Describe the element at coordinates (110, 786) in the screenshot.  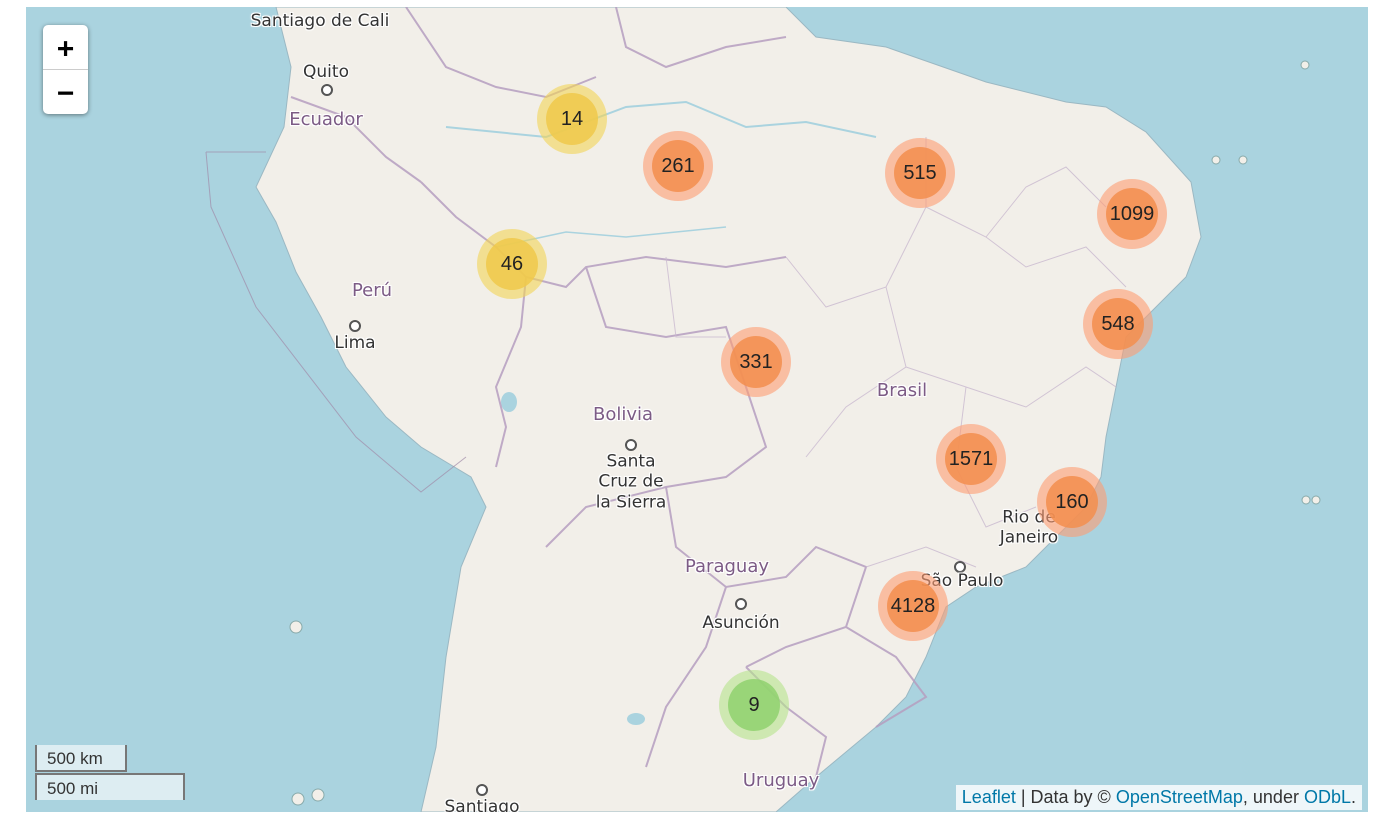
I see `scale-bar-mi: 500 mi` at that location.